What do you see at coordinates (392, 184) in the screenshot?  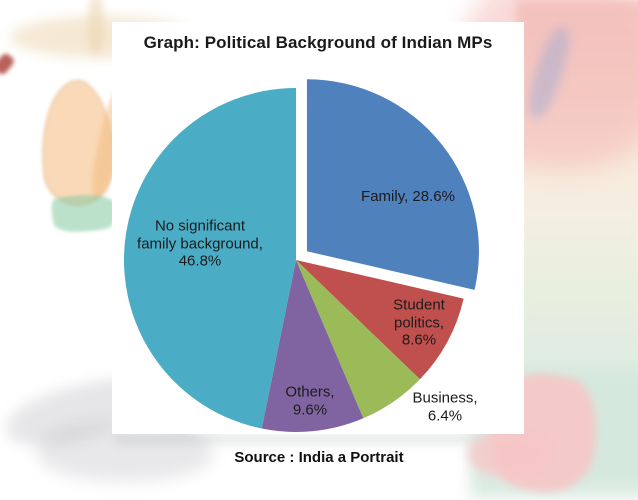 I see `pie-slice-family` at bounding box center [392, 184].